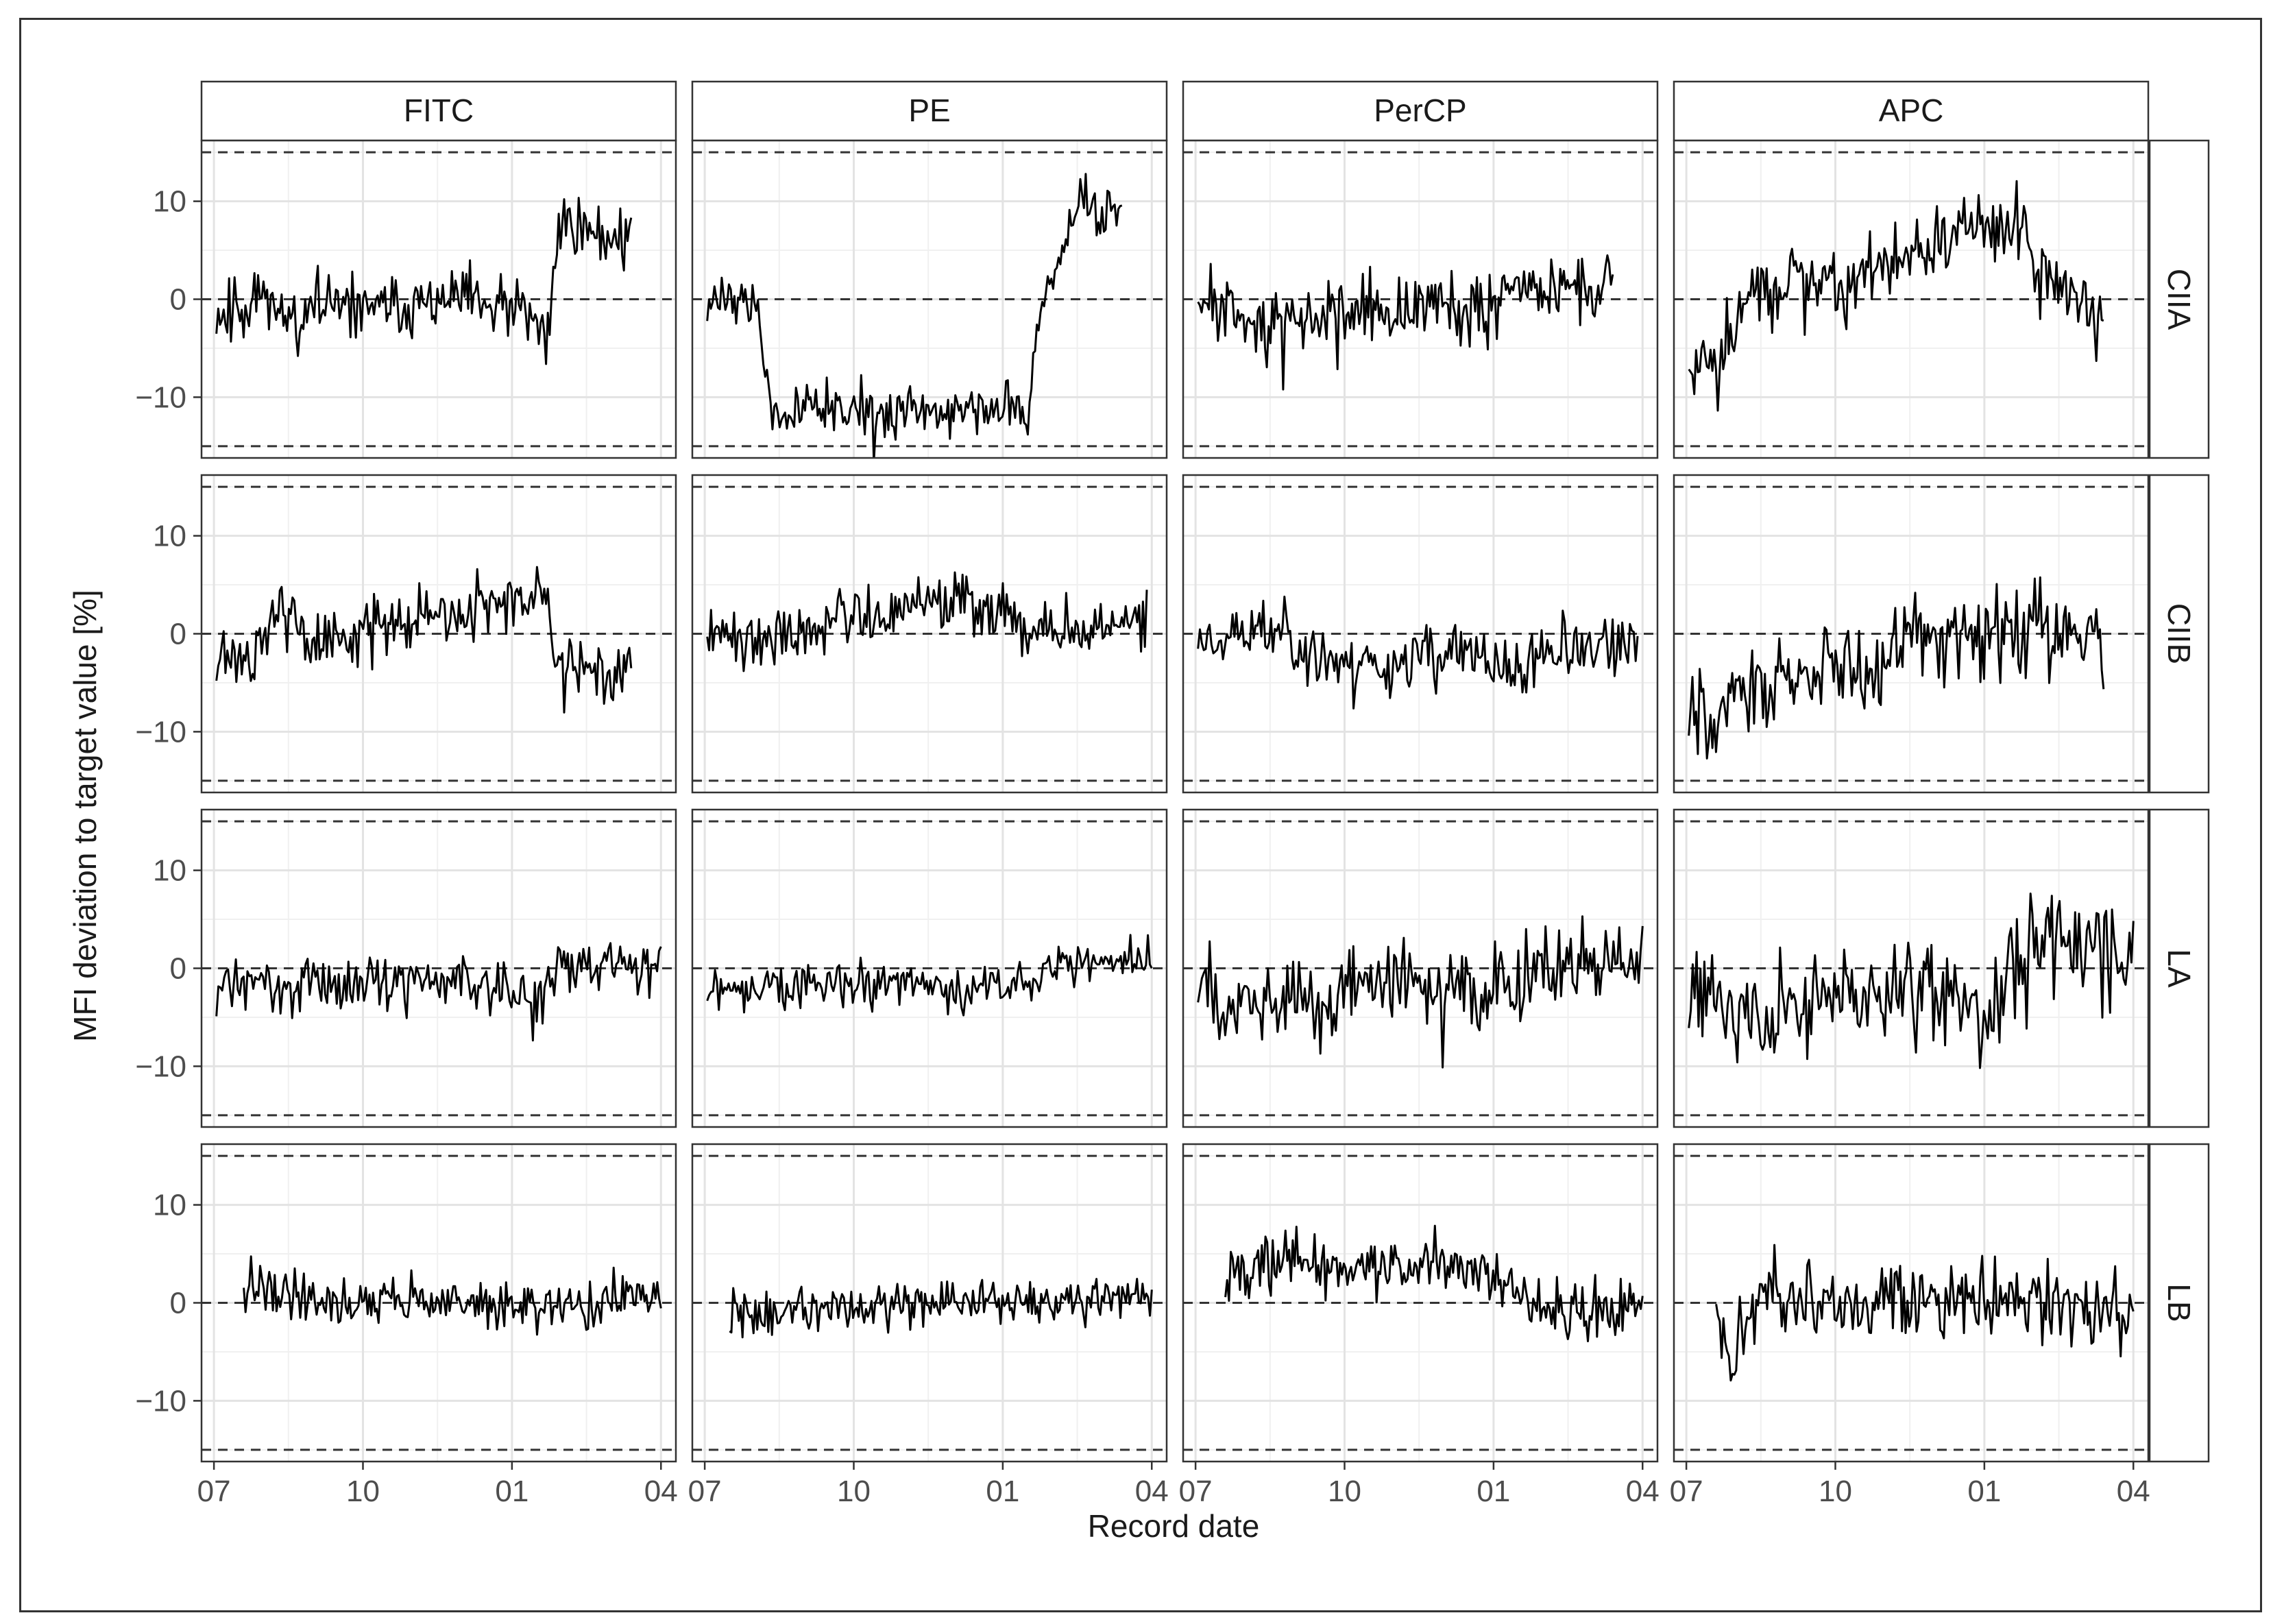  What do you see at coordinates (169, 801) in the screenshot?
I see `y-axes: 10 0 −10 10 0 −10 10 0 −10 10 0 −10` at bounding box center [169, 801].